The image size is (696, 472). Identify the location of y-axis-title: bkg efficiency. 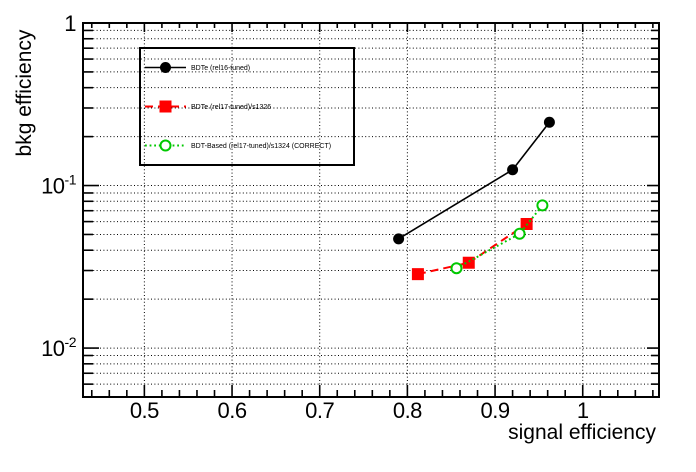
(24, 93).